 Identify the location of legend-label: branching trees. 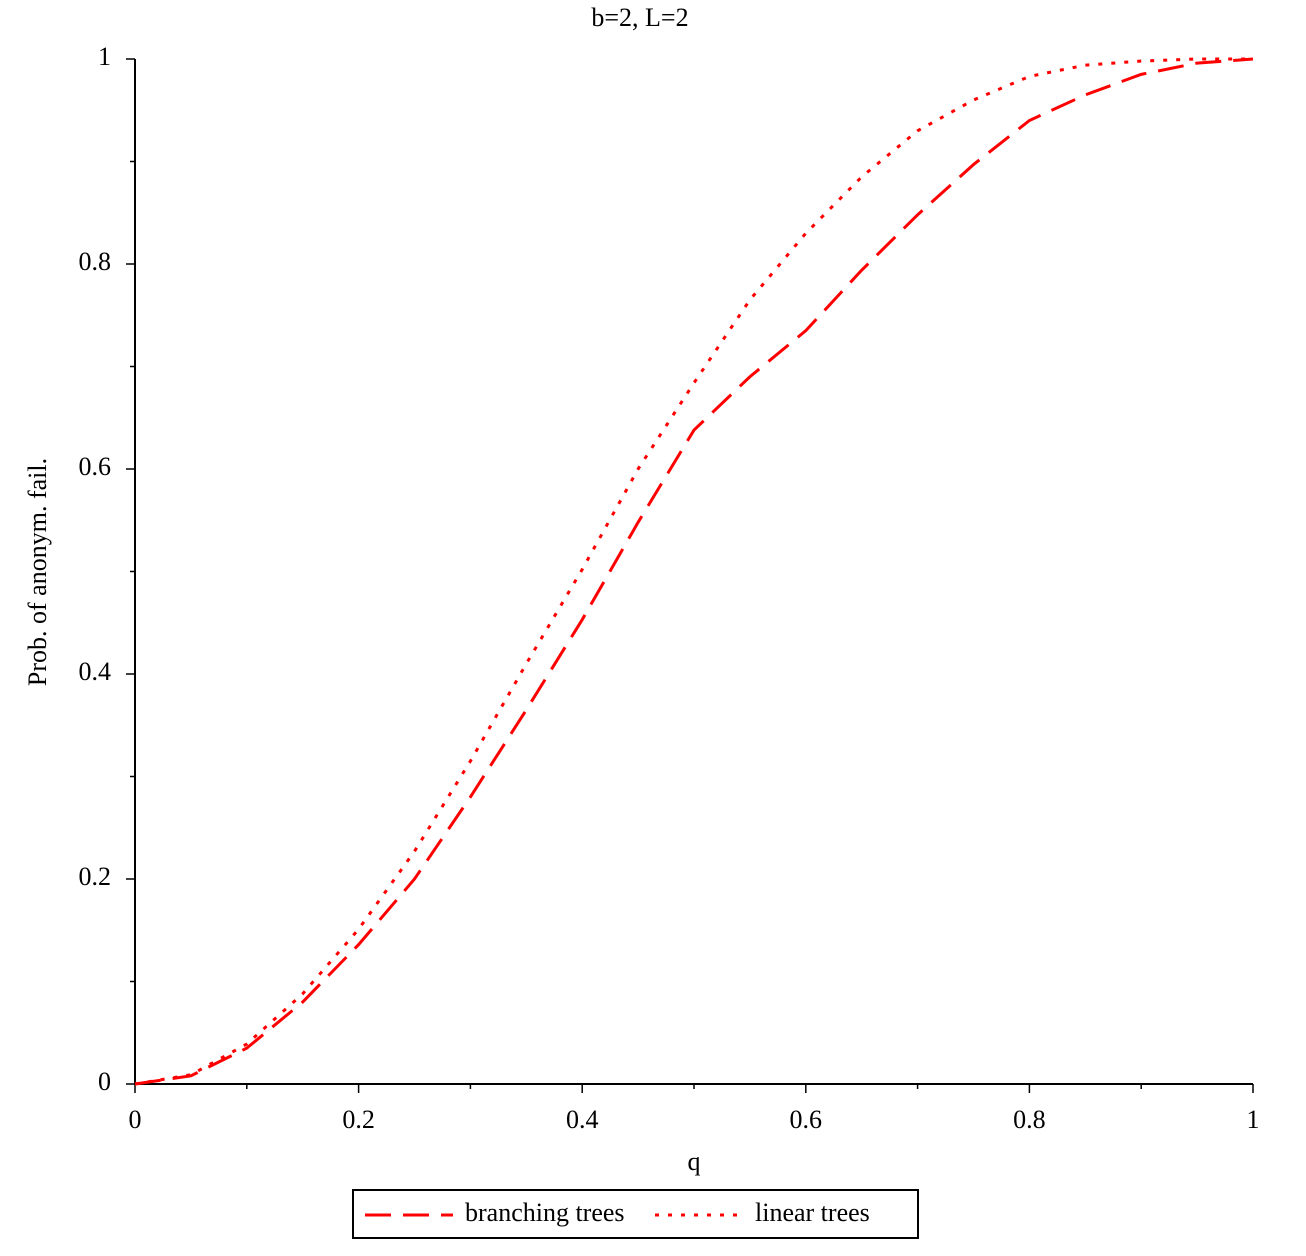
(545, 1212).